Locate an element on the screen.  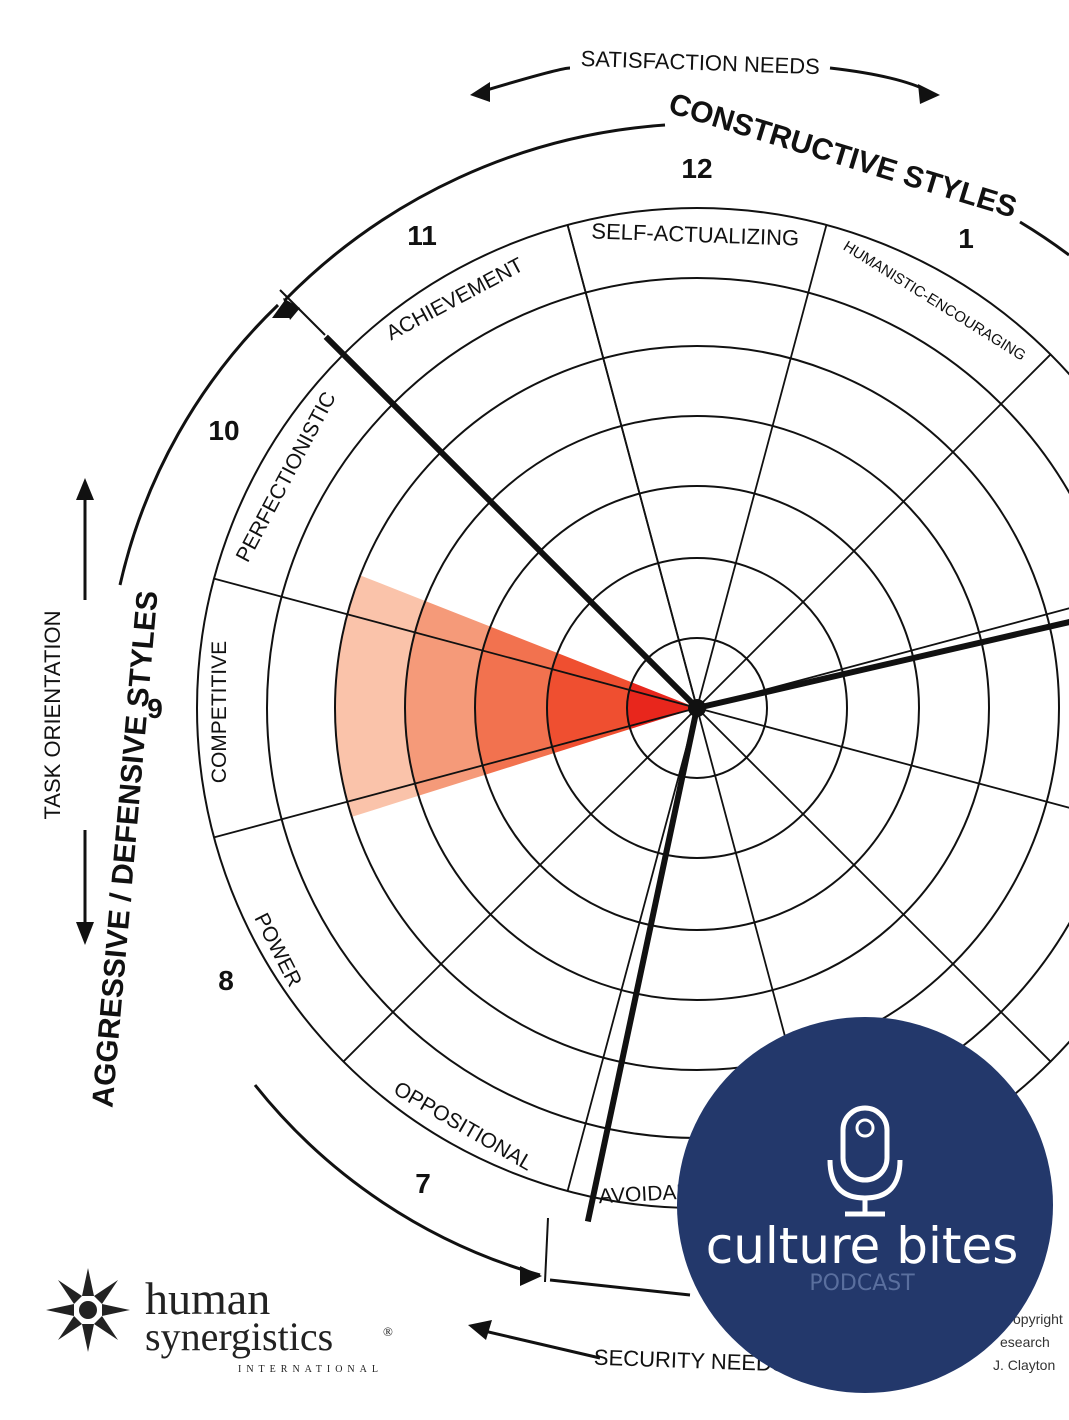
aggressive-defensive-label: AGGRESSIVE / DEFENSIVE STYLES is located at coordinates (126, 848).